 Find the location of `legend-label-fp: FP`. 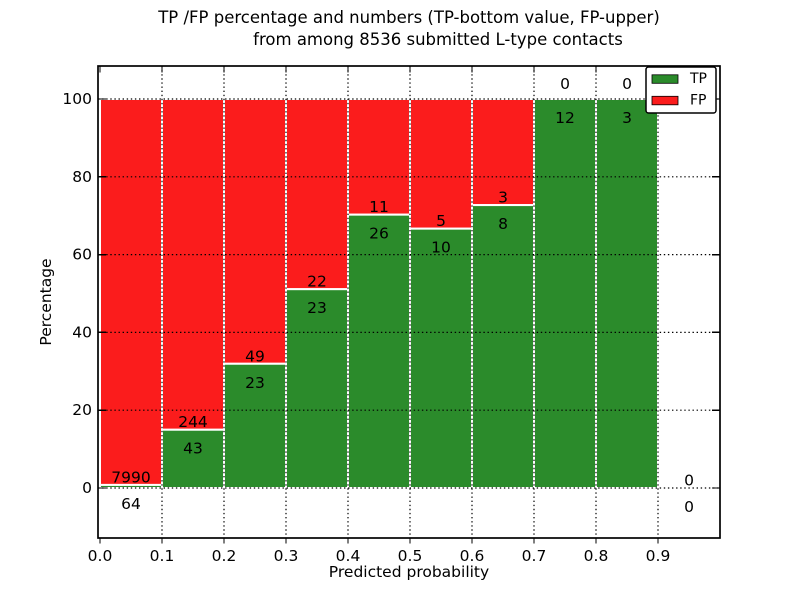

legend-label-fp: FP is located at coordinates (698, 101).